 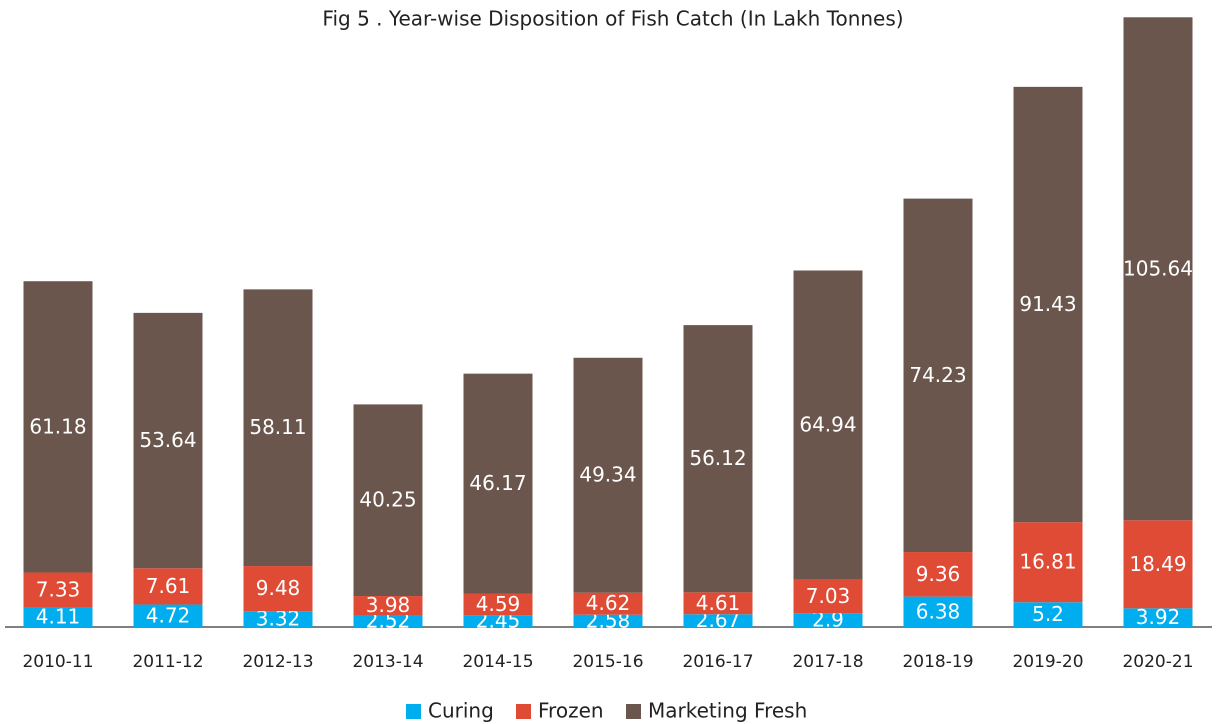 I want to click on data-label: 7.33, so click(x=58, y=589).